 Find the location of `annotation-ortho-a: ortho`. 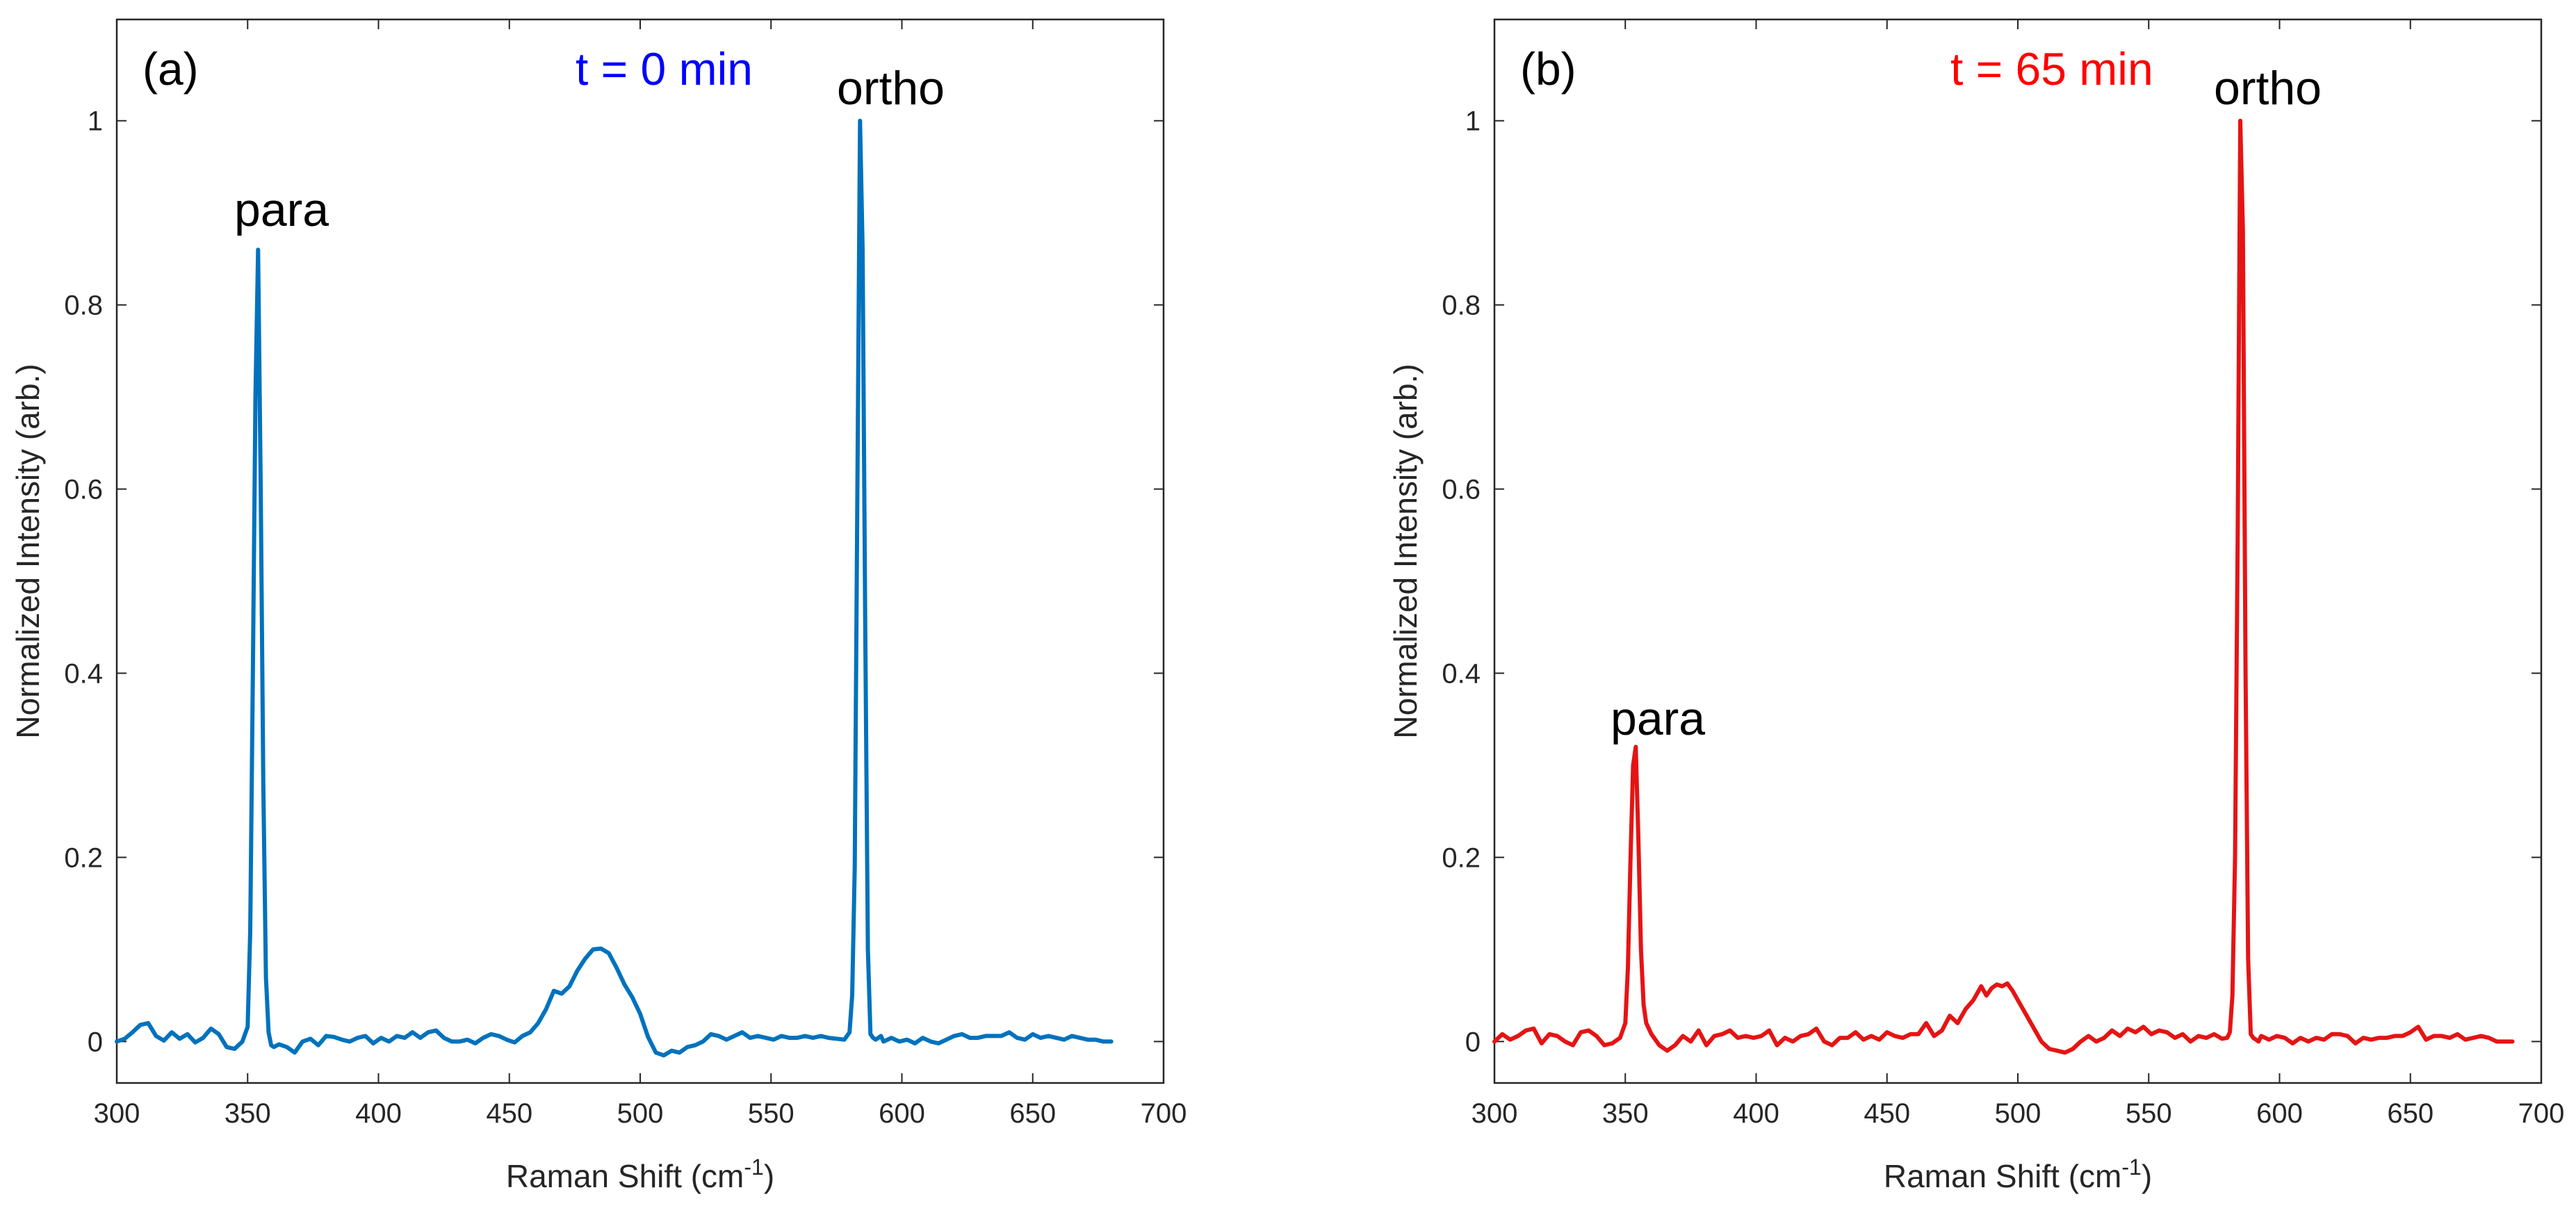

annotation-ortho-a: ortho is located at coordinates (891, 88).